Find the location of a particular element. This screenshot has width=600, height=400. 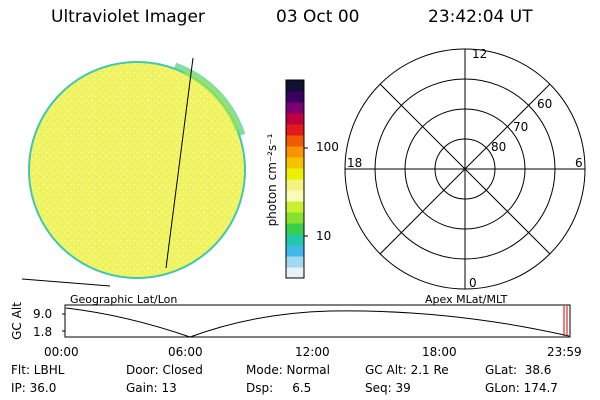

orbit-axis-label: GC Alt is located at coordinates (17, 321).